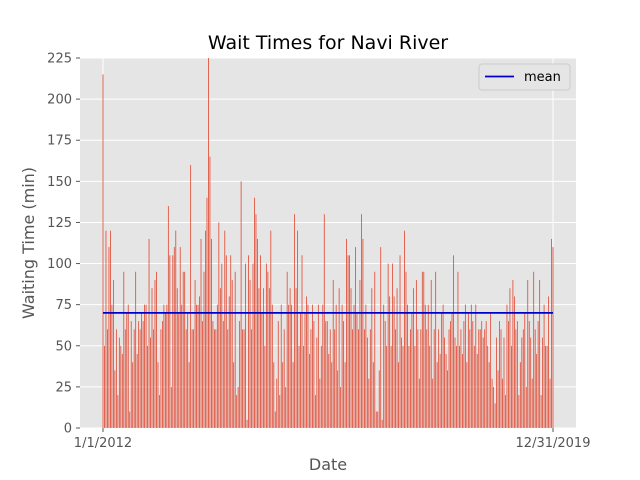 This screenshot has height=480, width=640. I want to click on y-tick-label: 125, so click(59, 223).